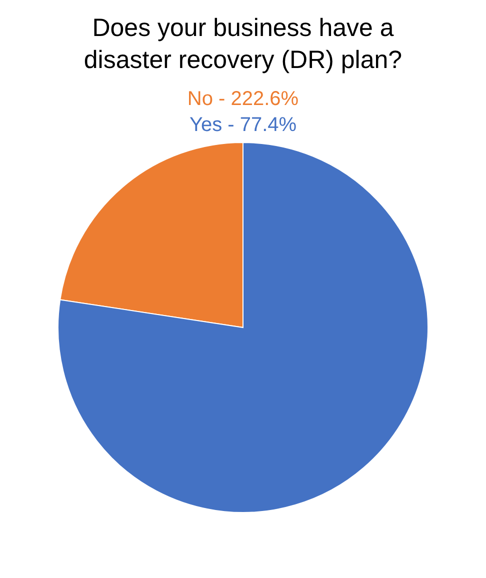 This screenshot has width=486, height=578. Describe the element at coordinates (243, 44) in the screenshot. I see `chart-title: Does your business have a disaster recovery (DR) plan?` at that location.